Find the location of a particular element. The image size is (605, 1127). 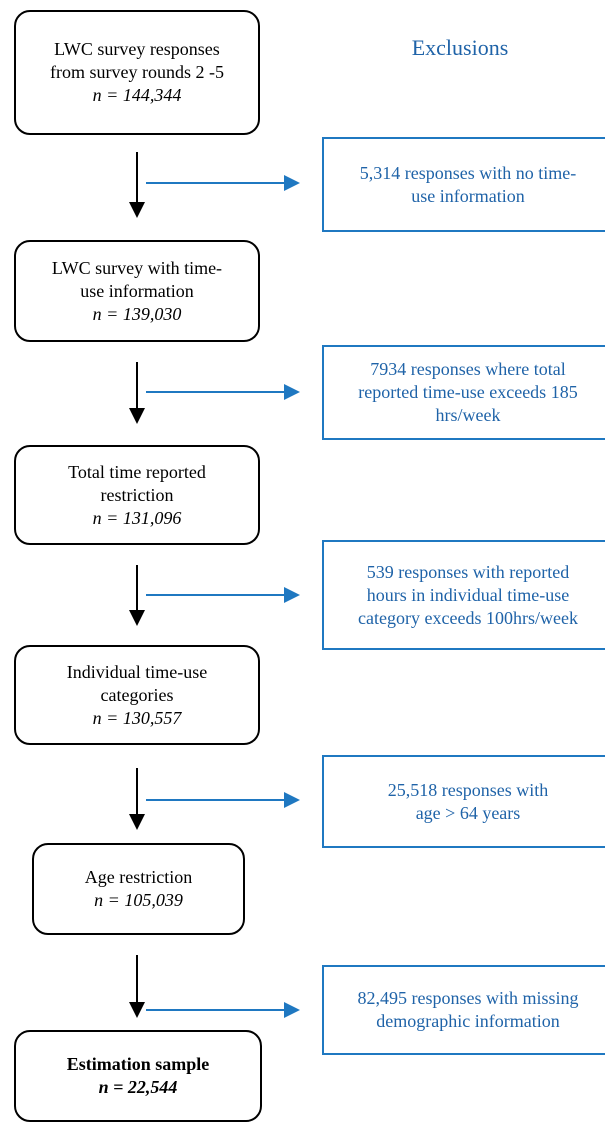

node-label: Individual time-use is located at coordinates (137, 671).